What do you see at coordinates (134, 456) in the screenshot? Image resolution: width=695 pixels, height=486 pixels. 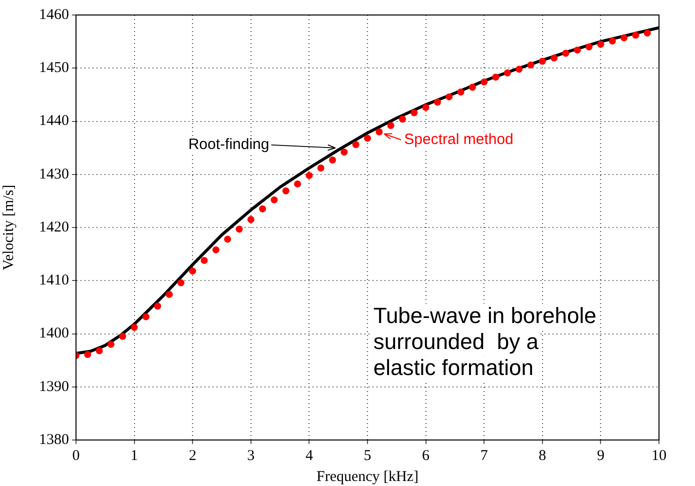 I see `x-tick-label: 1` at bounding box center [134, 456].